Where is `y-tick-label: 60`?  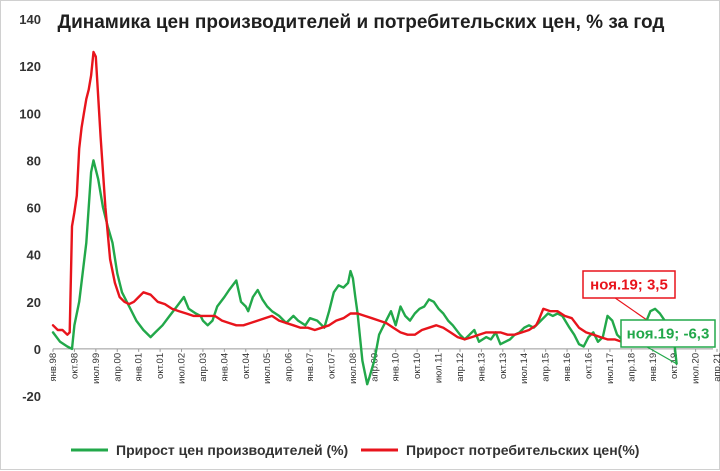 y-tick-label: 60 is located at coordinates (34, 208).